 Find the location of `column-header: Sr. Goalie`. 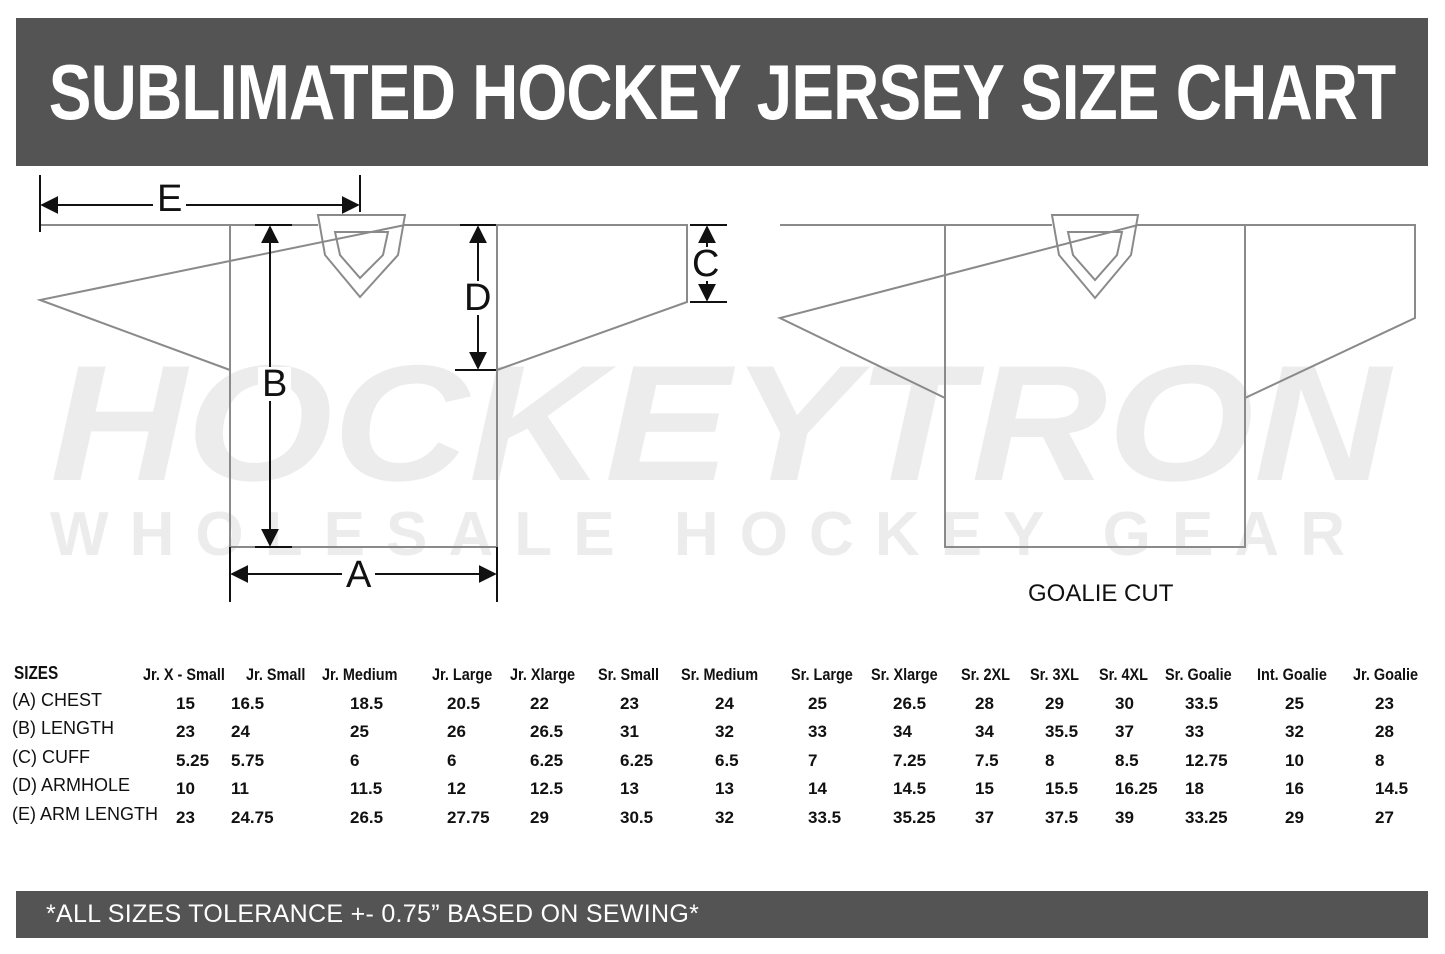

column-header: Sr. Goalie is located at coordinates (1198, 674).